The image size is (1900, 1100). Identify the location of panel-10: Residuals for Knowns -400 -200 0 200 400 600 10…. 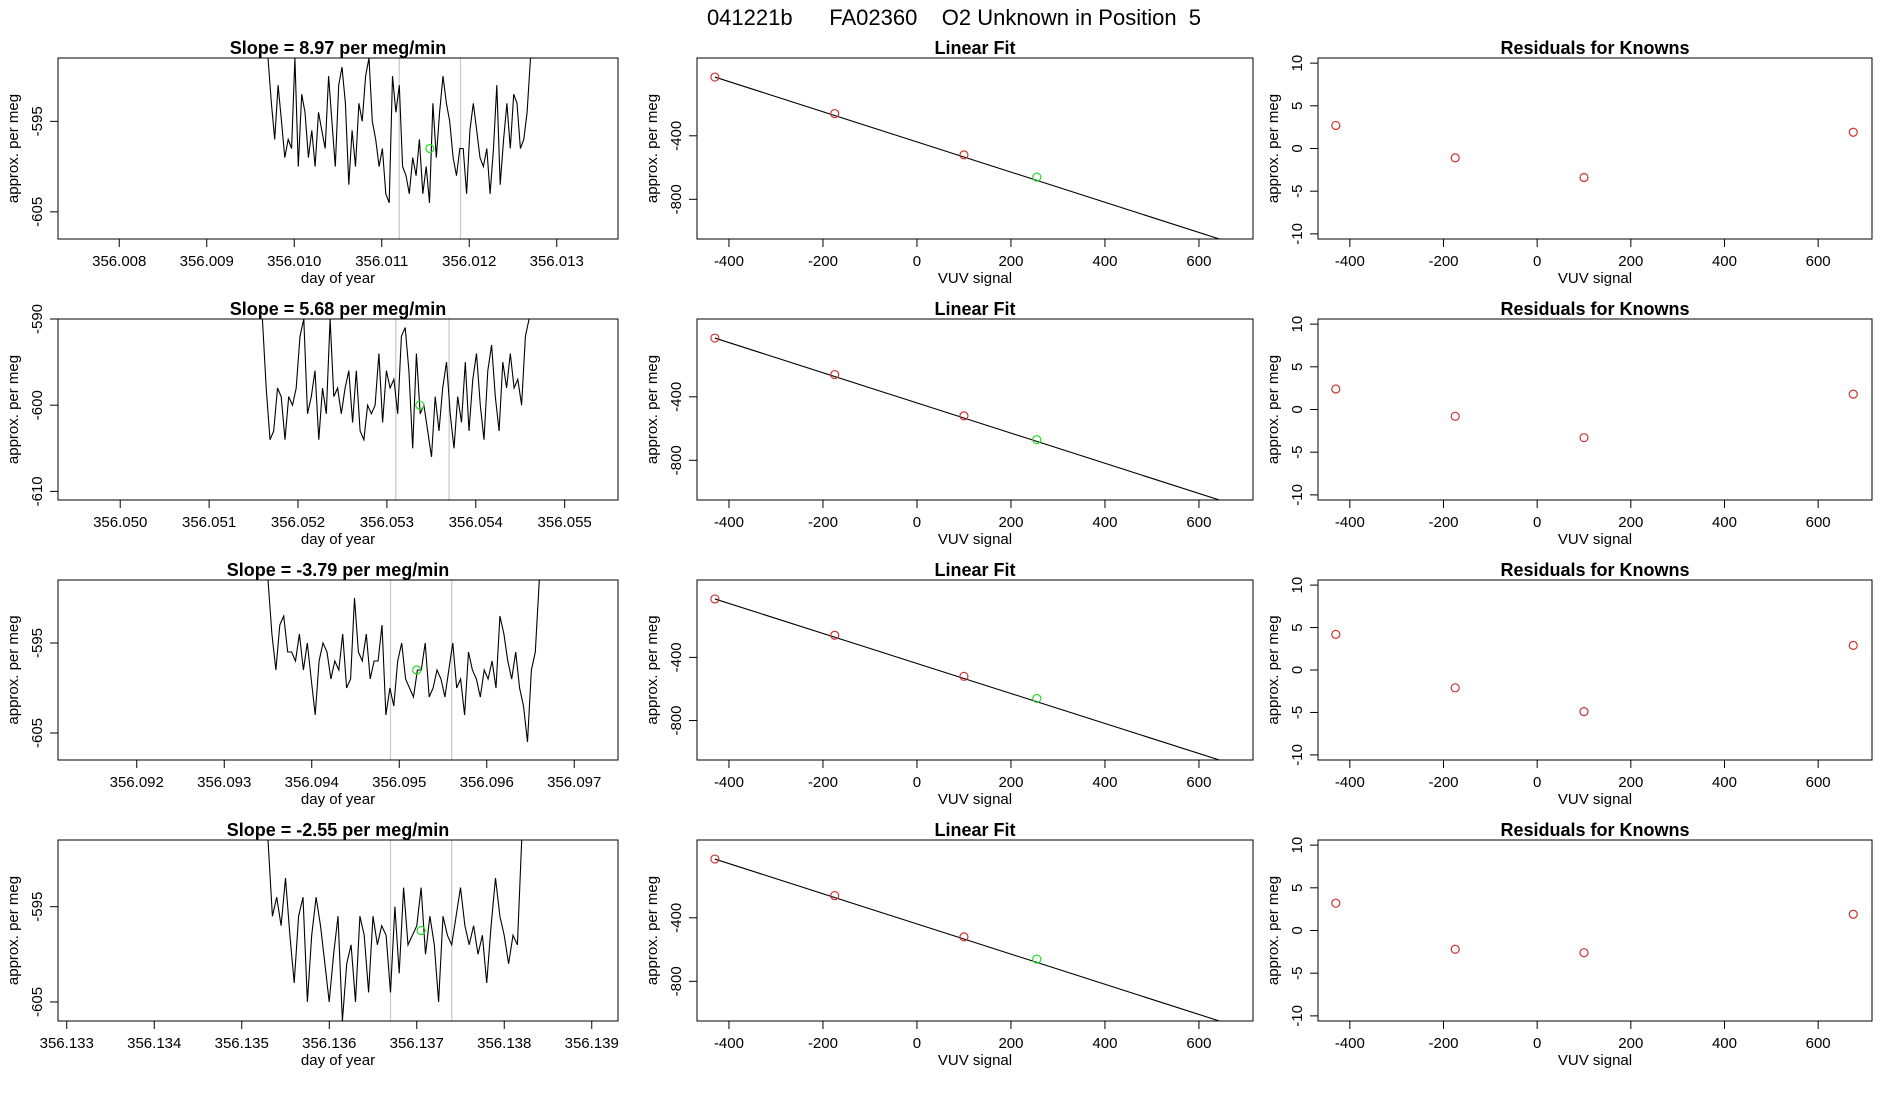
(1569, 684).